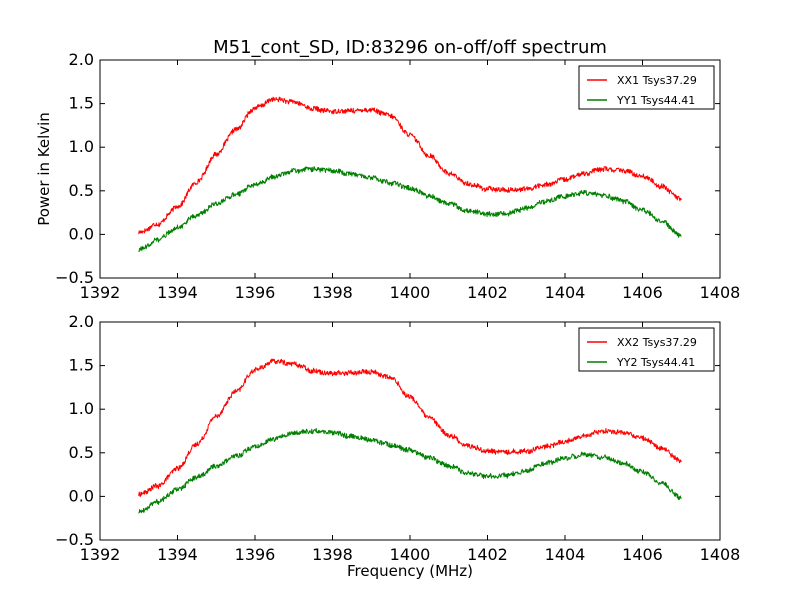  I want to click on x-tick-label-2-5: 1400, so click(410, 554).